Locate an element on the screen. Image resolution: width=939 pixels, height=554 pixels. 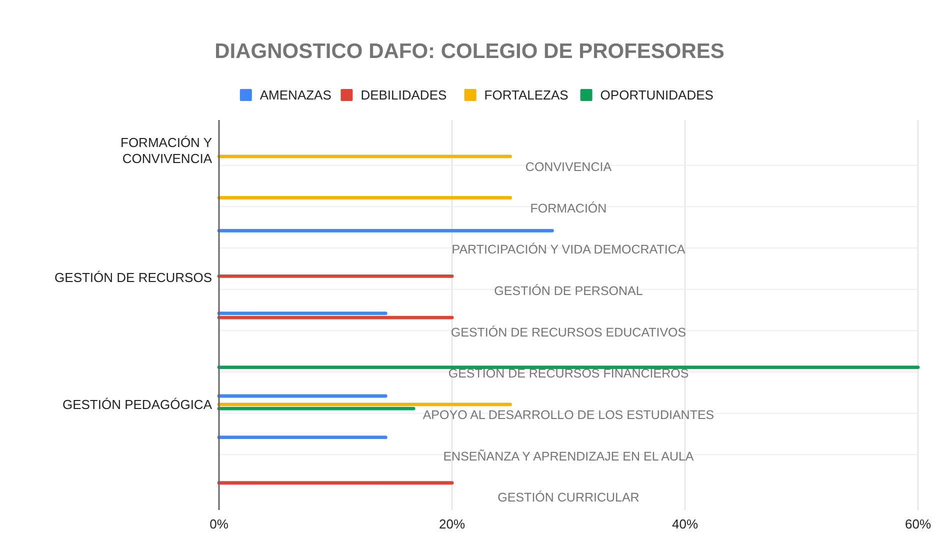
y-tick-label: GESTIÓN DE RECURSOS FINANCIEROS is located at coordinates (568, 373).